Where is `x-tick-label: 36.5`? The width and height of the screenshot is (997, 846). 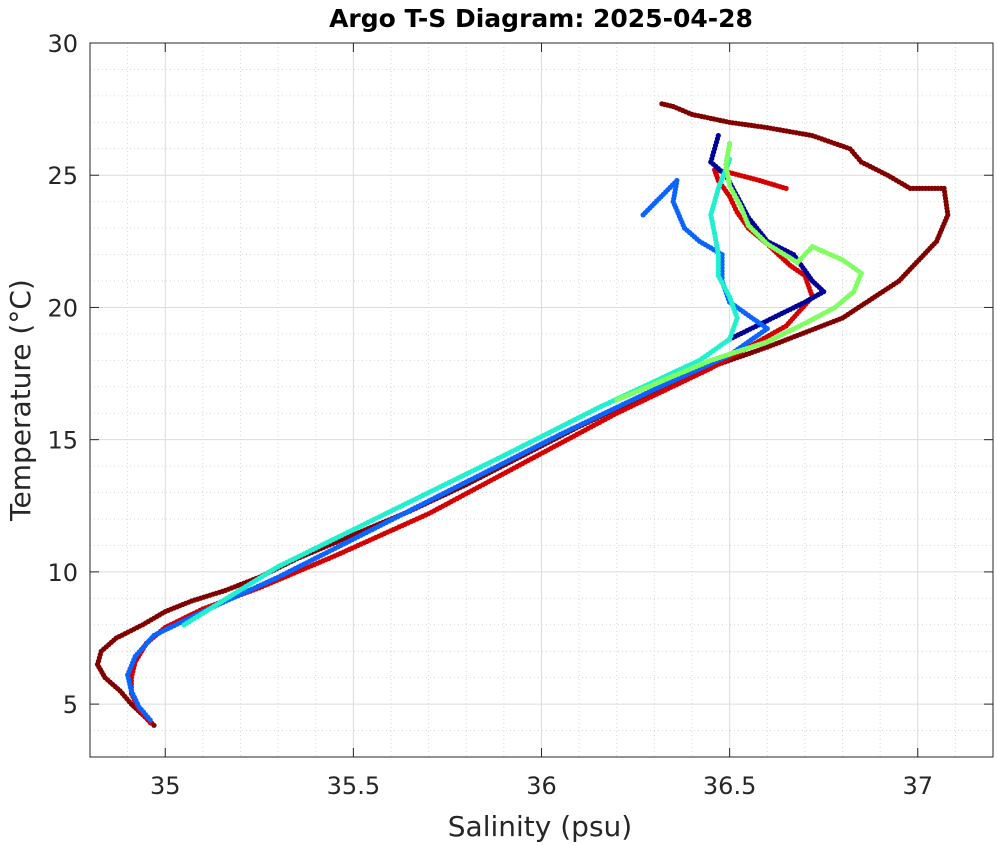 x-tick-label: 36.5 is located at coordinates (729, 786).